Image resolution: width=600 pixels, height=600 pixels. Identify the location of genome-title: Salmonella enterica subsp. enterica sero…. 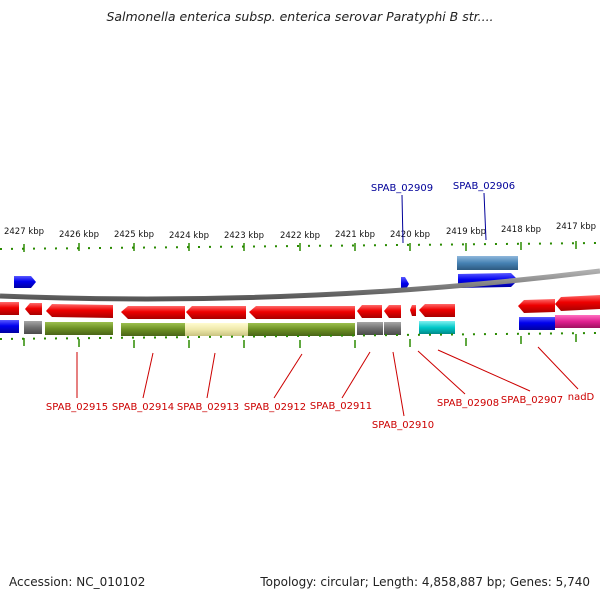
(300, 16).